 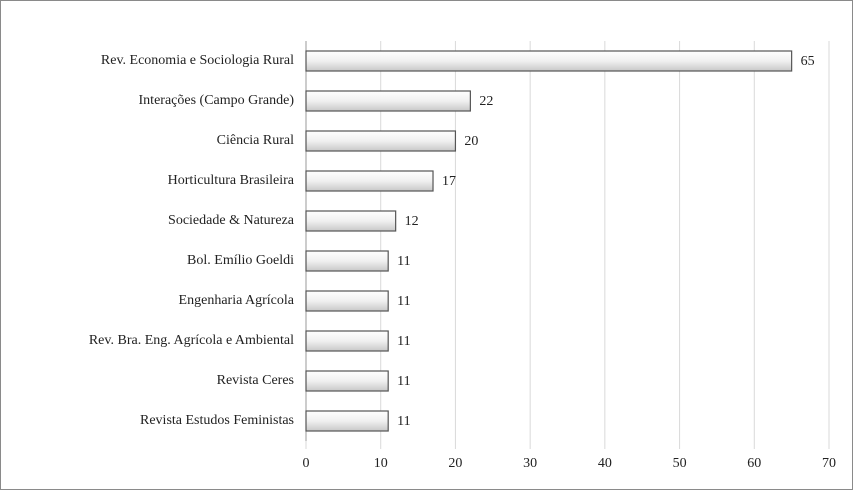 What do you see at coordinates (255, 380) in the screenshot?
I see `y-tick-label: Revista Ceres` at bounding box center [255, 380].